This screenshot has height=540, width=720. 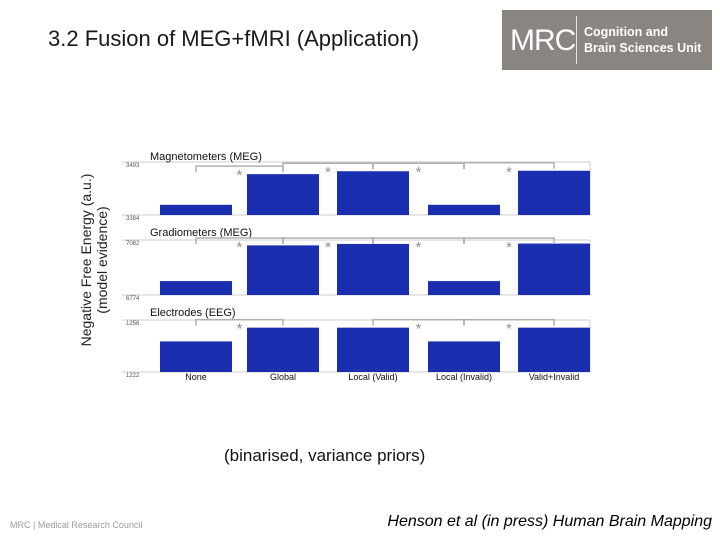 What do you see at coordinates (133, 219) in the screenshot?
I see `y-tick-label: 3384` at bounding box center [133, 219].